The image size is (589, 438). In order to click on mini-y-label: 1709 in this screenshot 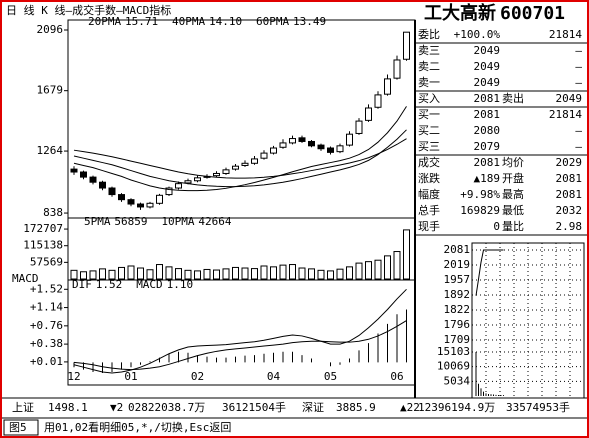, I will do `click(457, 339)`.